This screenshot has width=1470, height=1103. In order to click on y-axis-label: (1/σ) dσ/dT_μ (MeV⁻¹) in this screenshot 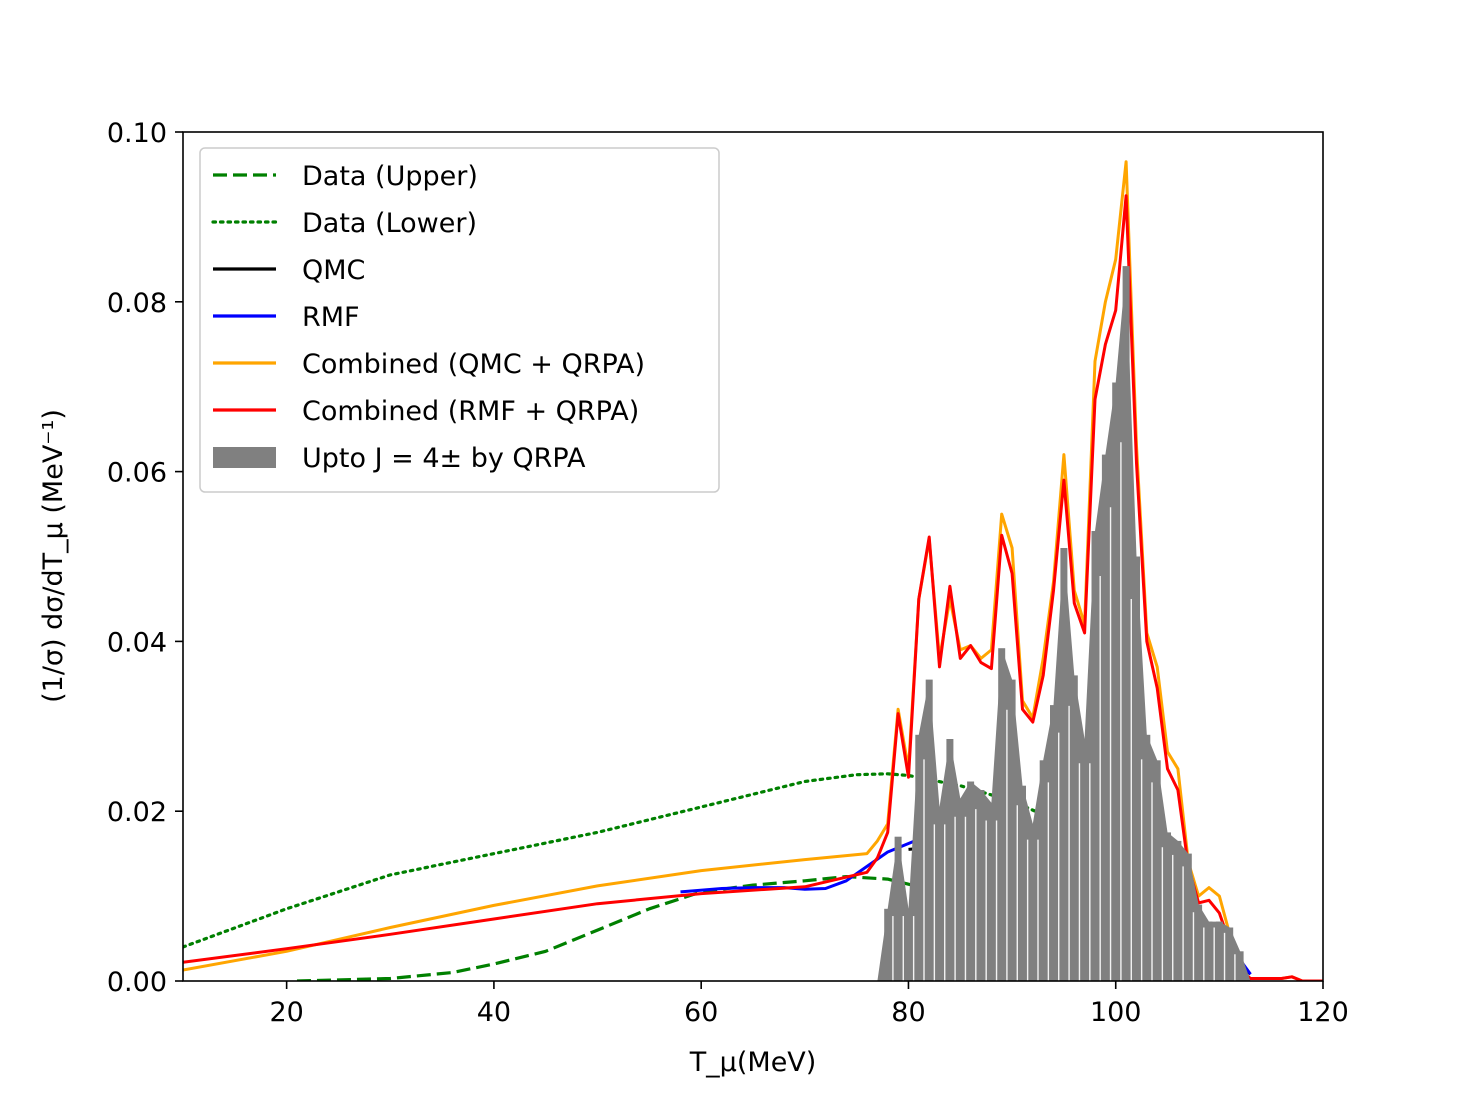, I will do `click(53, 556)`.